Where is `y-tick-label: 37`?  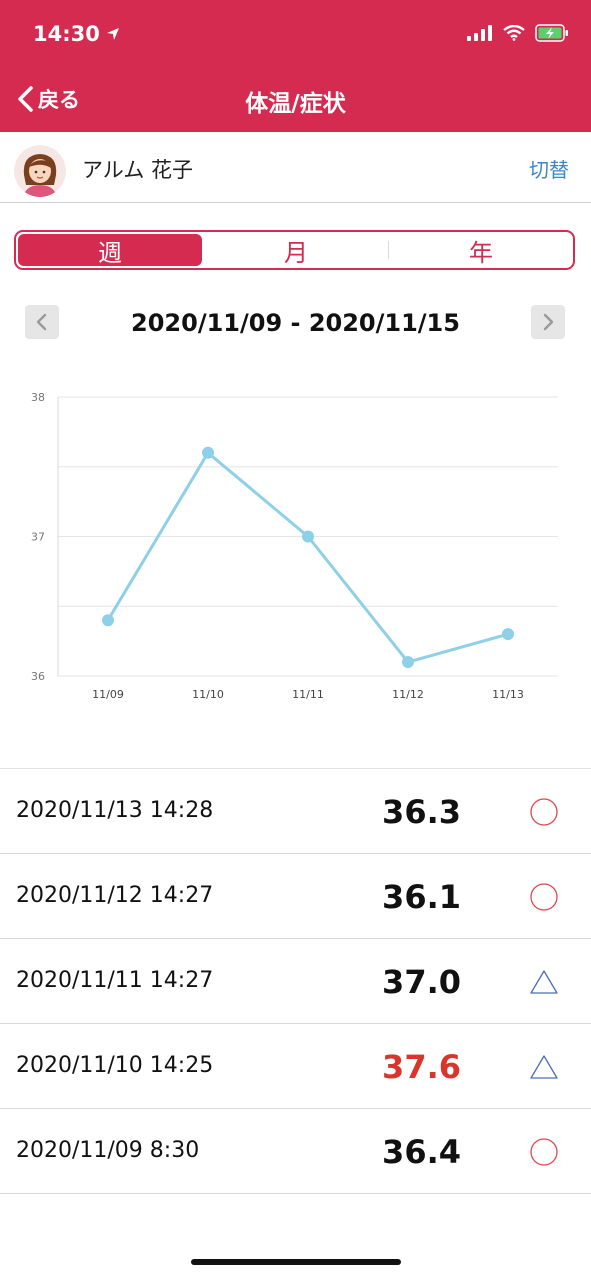
y-tick-label: 37 is located at coordinates (38, 537).